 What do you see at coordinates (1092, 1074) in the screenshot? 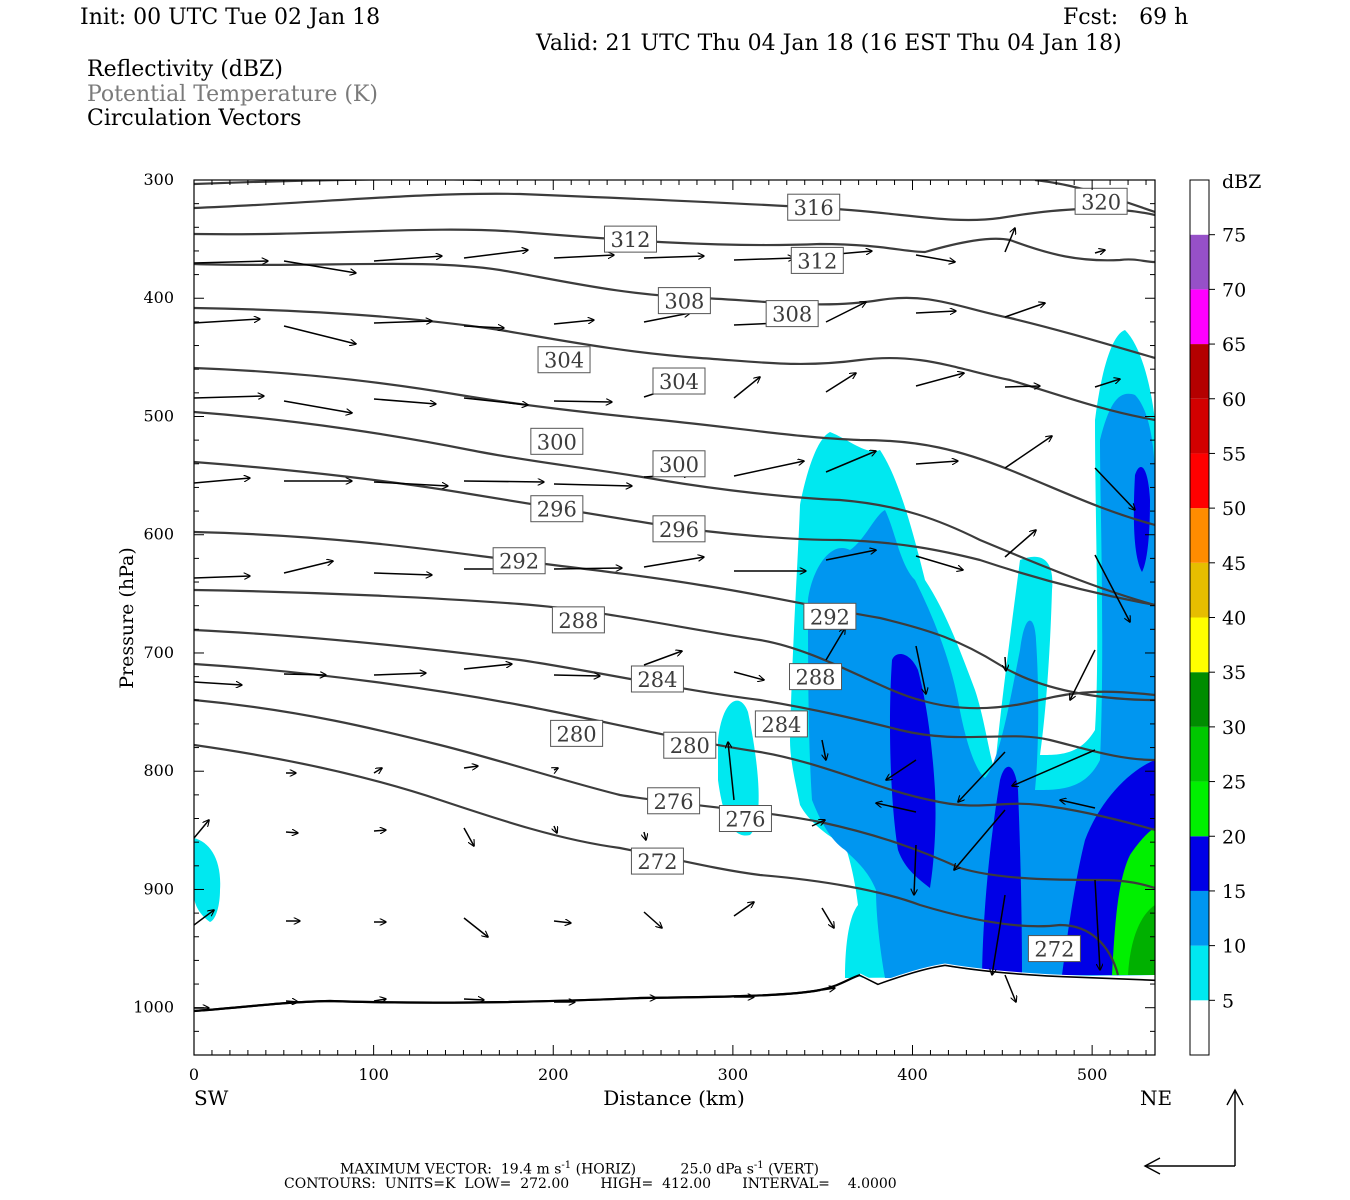
I see `x-tick-label: 500` at bounding box center [1092, 1074].